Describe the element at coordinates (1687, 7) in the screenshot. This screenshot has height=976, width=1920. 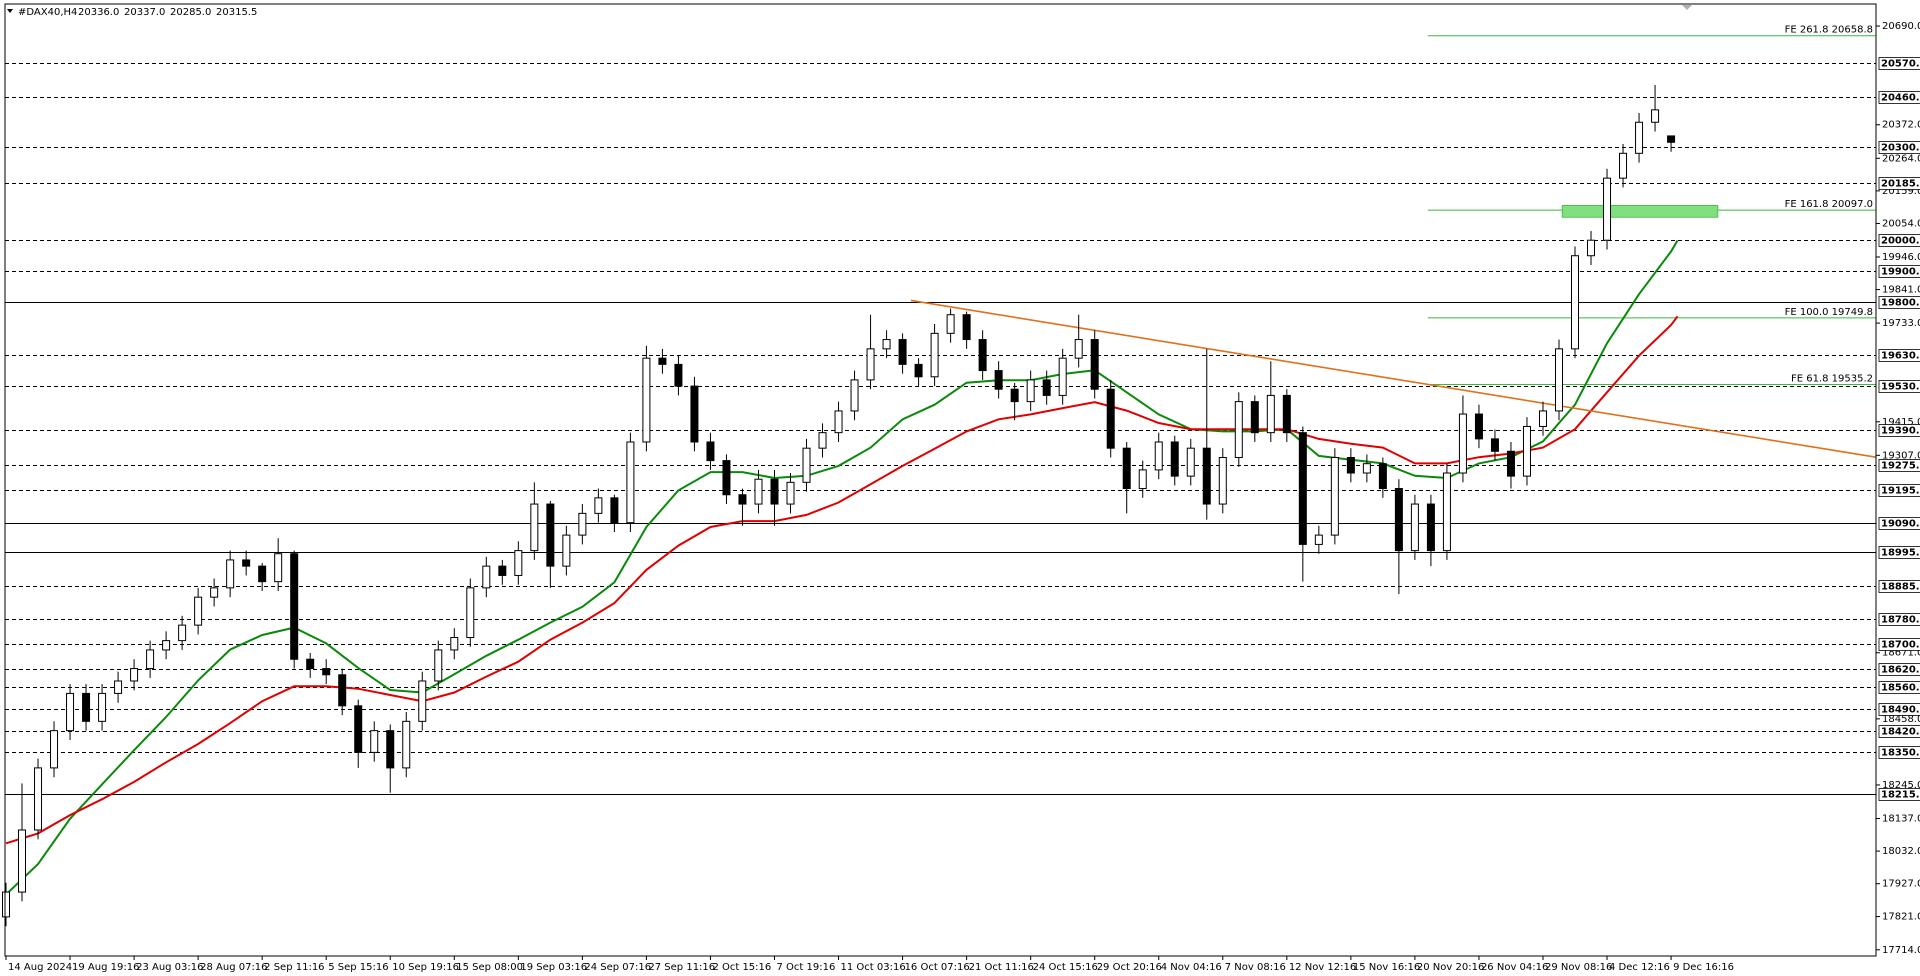
I see `shift-marker` at that location.